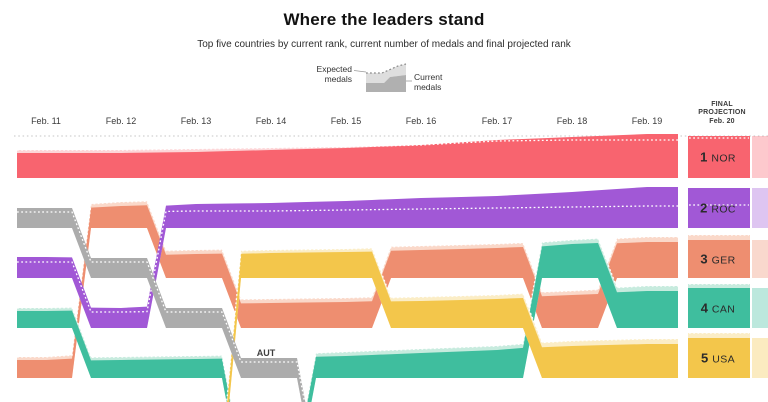 The width and height of the screenshot is (768, 402). Describe the element at coordinates (196, 121) in the screenshot. I see `x-axis-label-3: Feb. 13` at that location.